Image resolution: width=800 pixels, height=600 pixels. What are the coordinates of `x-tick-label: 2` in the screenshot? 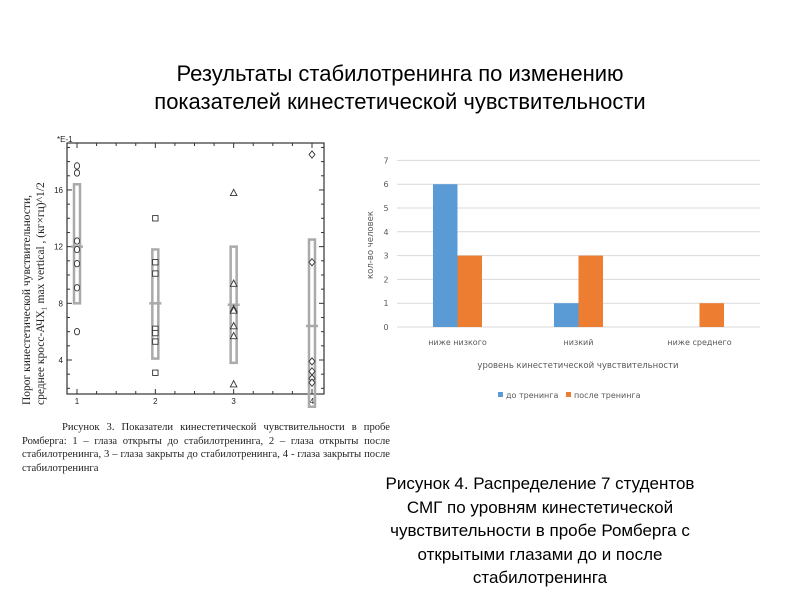 It's located at (155, 401).